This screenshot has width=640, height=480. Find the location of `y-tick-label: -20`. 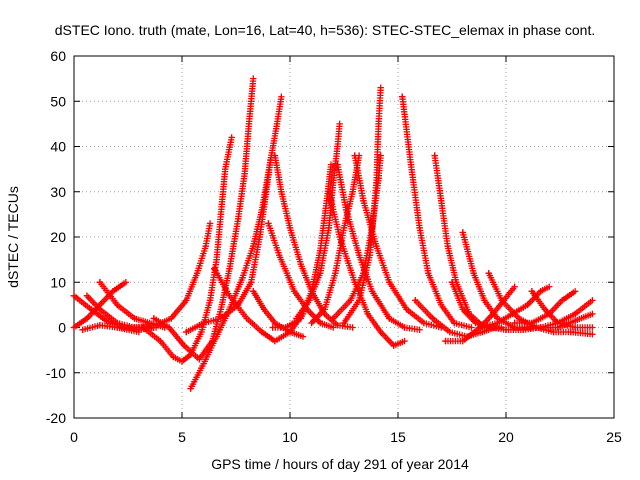

y-tick-label: -20 is located at coordinates (56, 418).